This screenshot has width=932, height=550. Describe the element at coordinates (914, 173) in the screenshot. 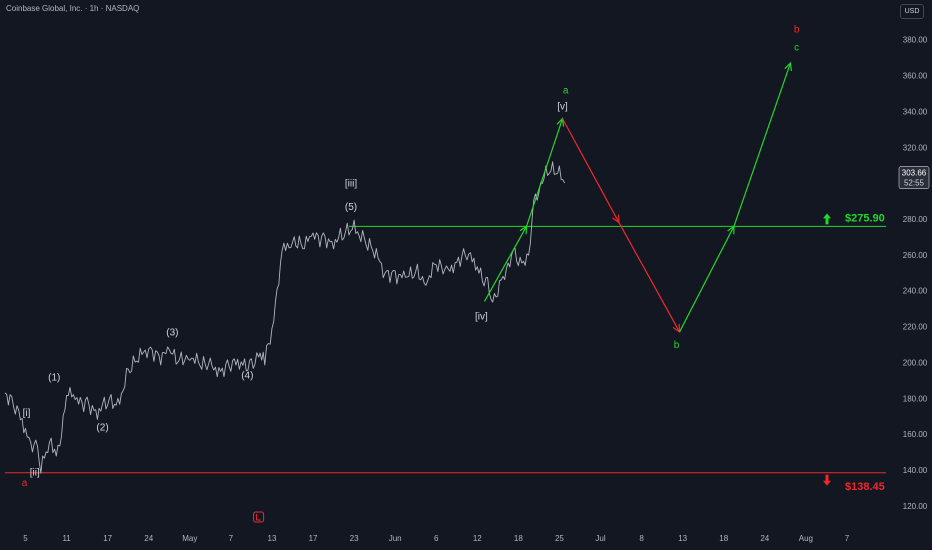

I see `current-price-value: 303.66` at that location.